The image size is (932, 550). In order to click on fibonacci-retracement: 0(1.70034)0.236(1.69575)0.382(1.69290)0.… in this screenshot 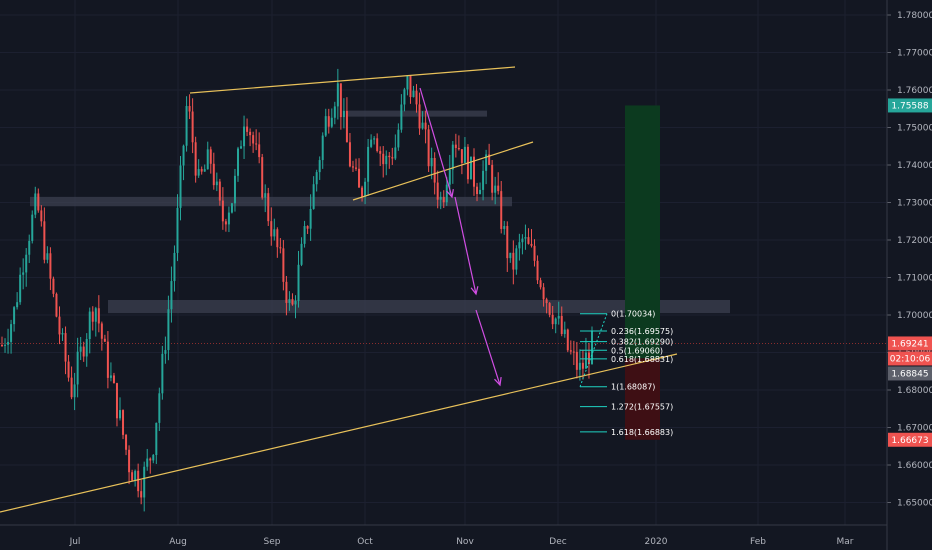, I will do `click(626, 373)`.